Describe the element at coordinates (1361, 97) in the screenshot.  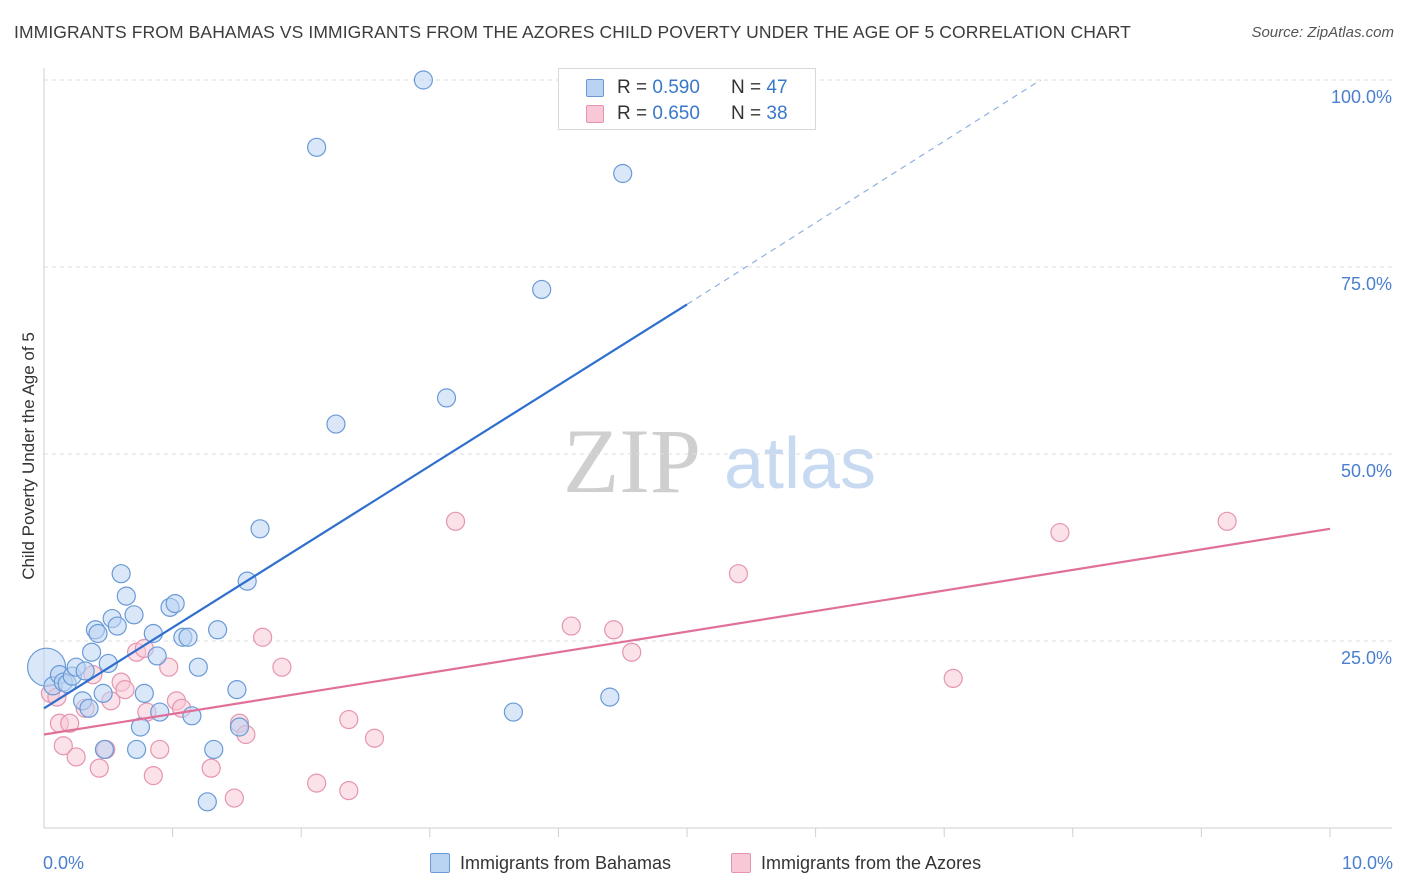
I see `y-tick-label: 100.0%` at that location.